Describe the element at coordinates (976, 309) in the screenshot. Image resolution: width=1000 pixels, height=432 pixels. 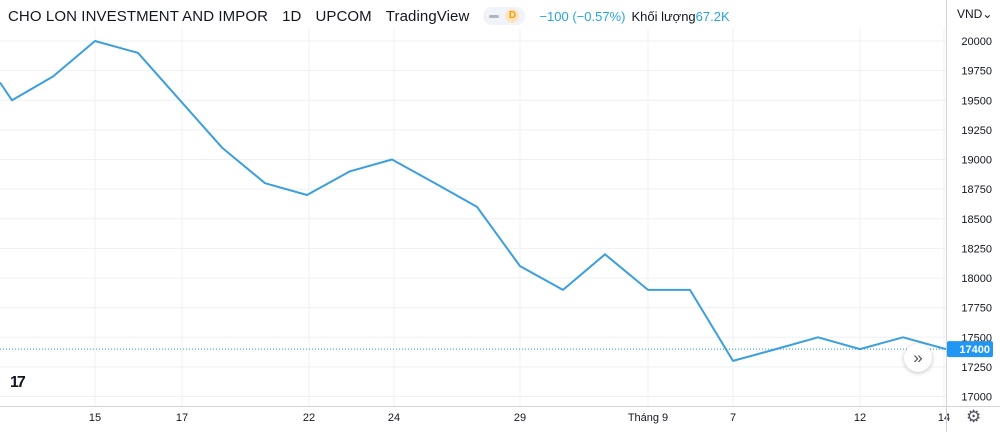
I see `y-tick-label: 17750` at that location.